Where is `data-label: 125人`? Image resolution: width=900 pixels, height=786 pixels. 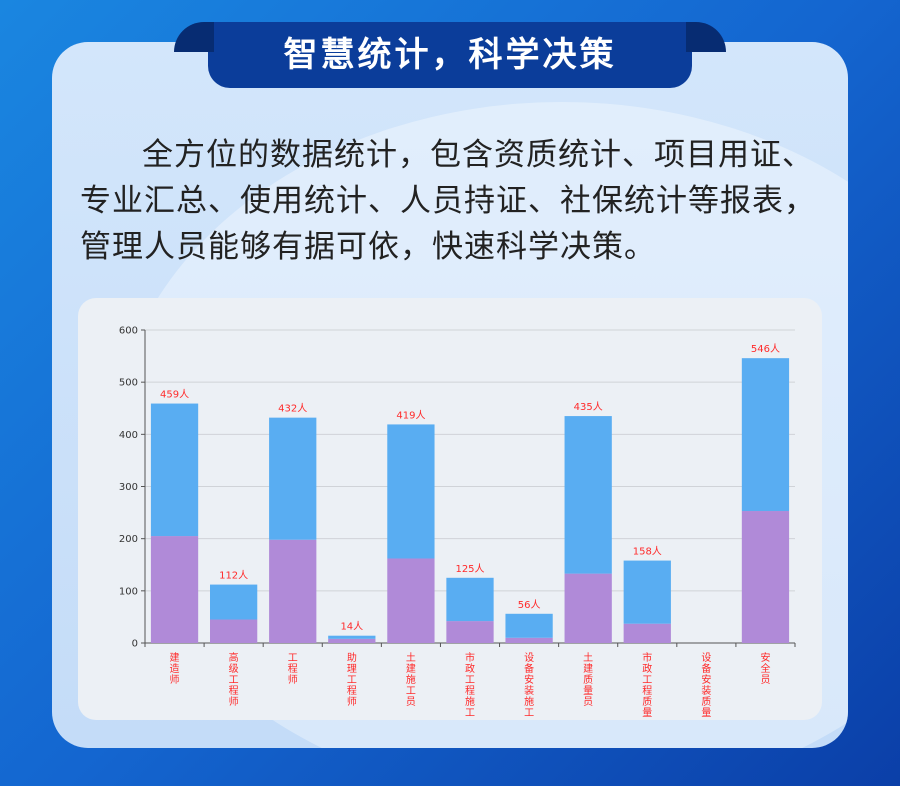 data-label: 125人 is located at coordinates (469, 569).